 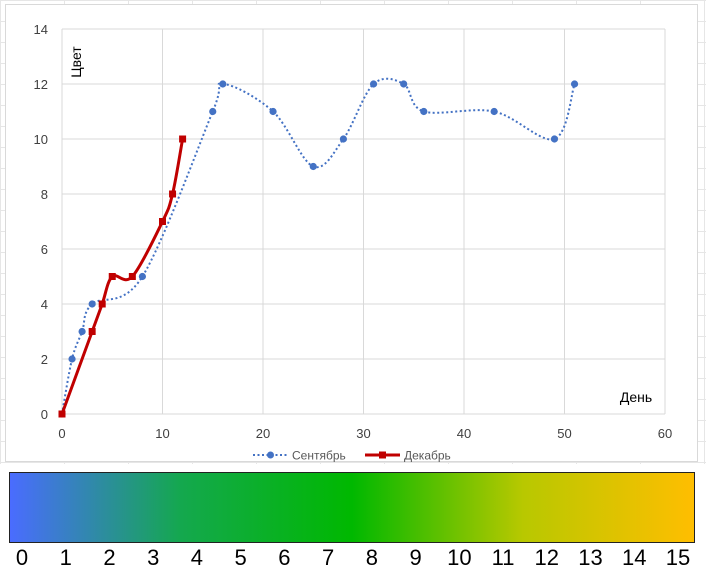 What do you see at coordinates (371, 557) in the screenshot?
I see `color-scale-label: 8` at bounding box center [371, 557].